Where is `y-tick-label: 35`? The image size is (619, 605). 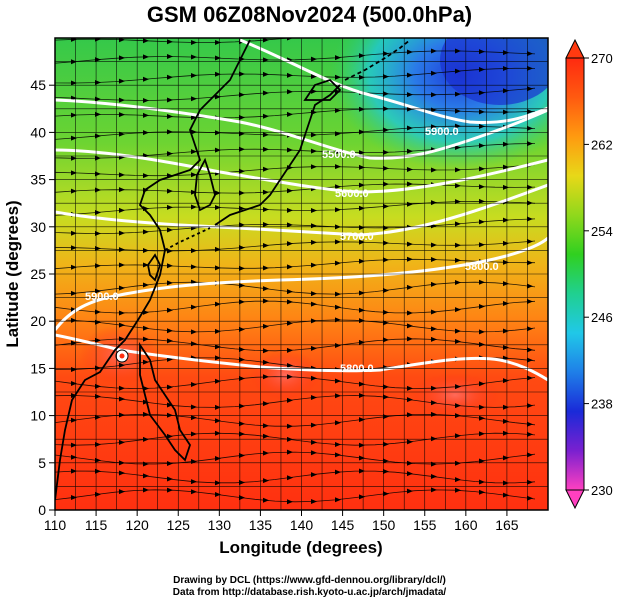 y-tick-label: 35 is located at coordinates (38, 180).